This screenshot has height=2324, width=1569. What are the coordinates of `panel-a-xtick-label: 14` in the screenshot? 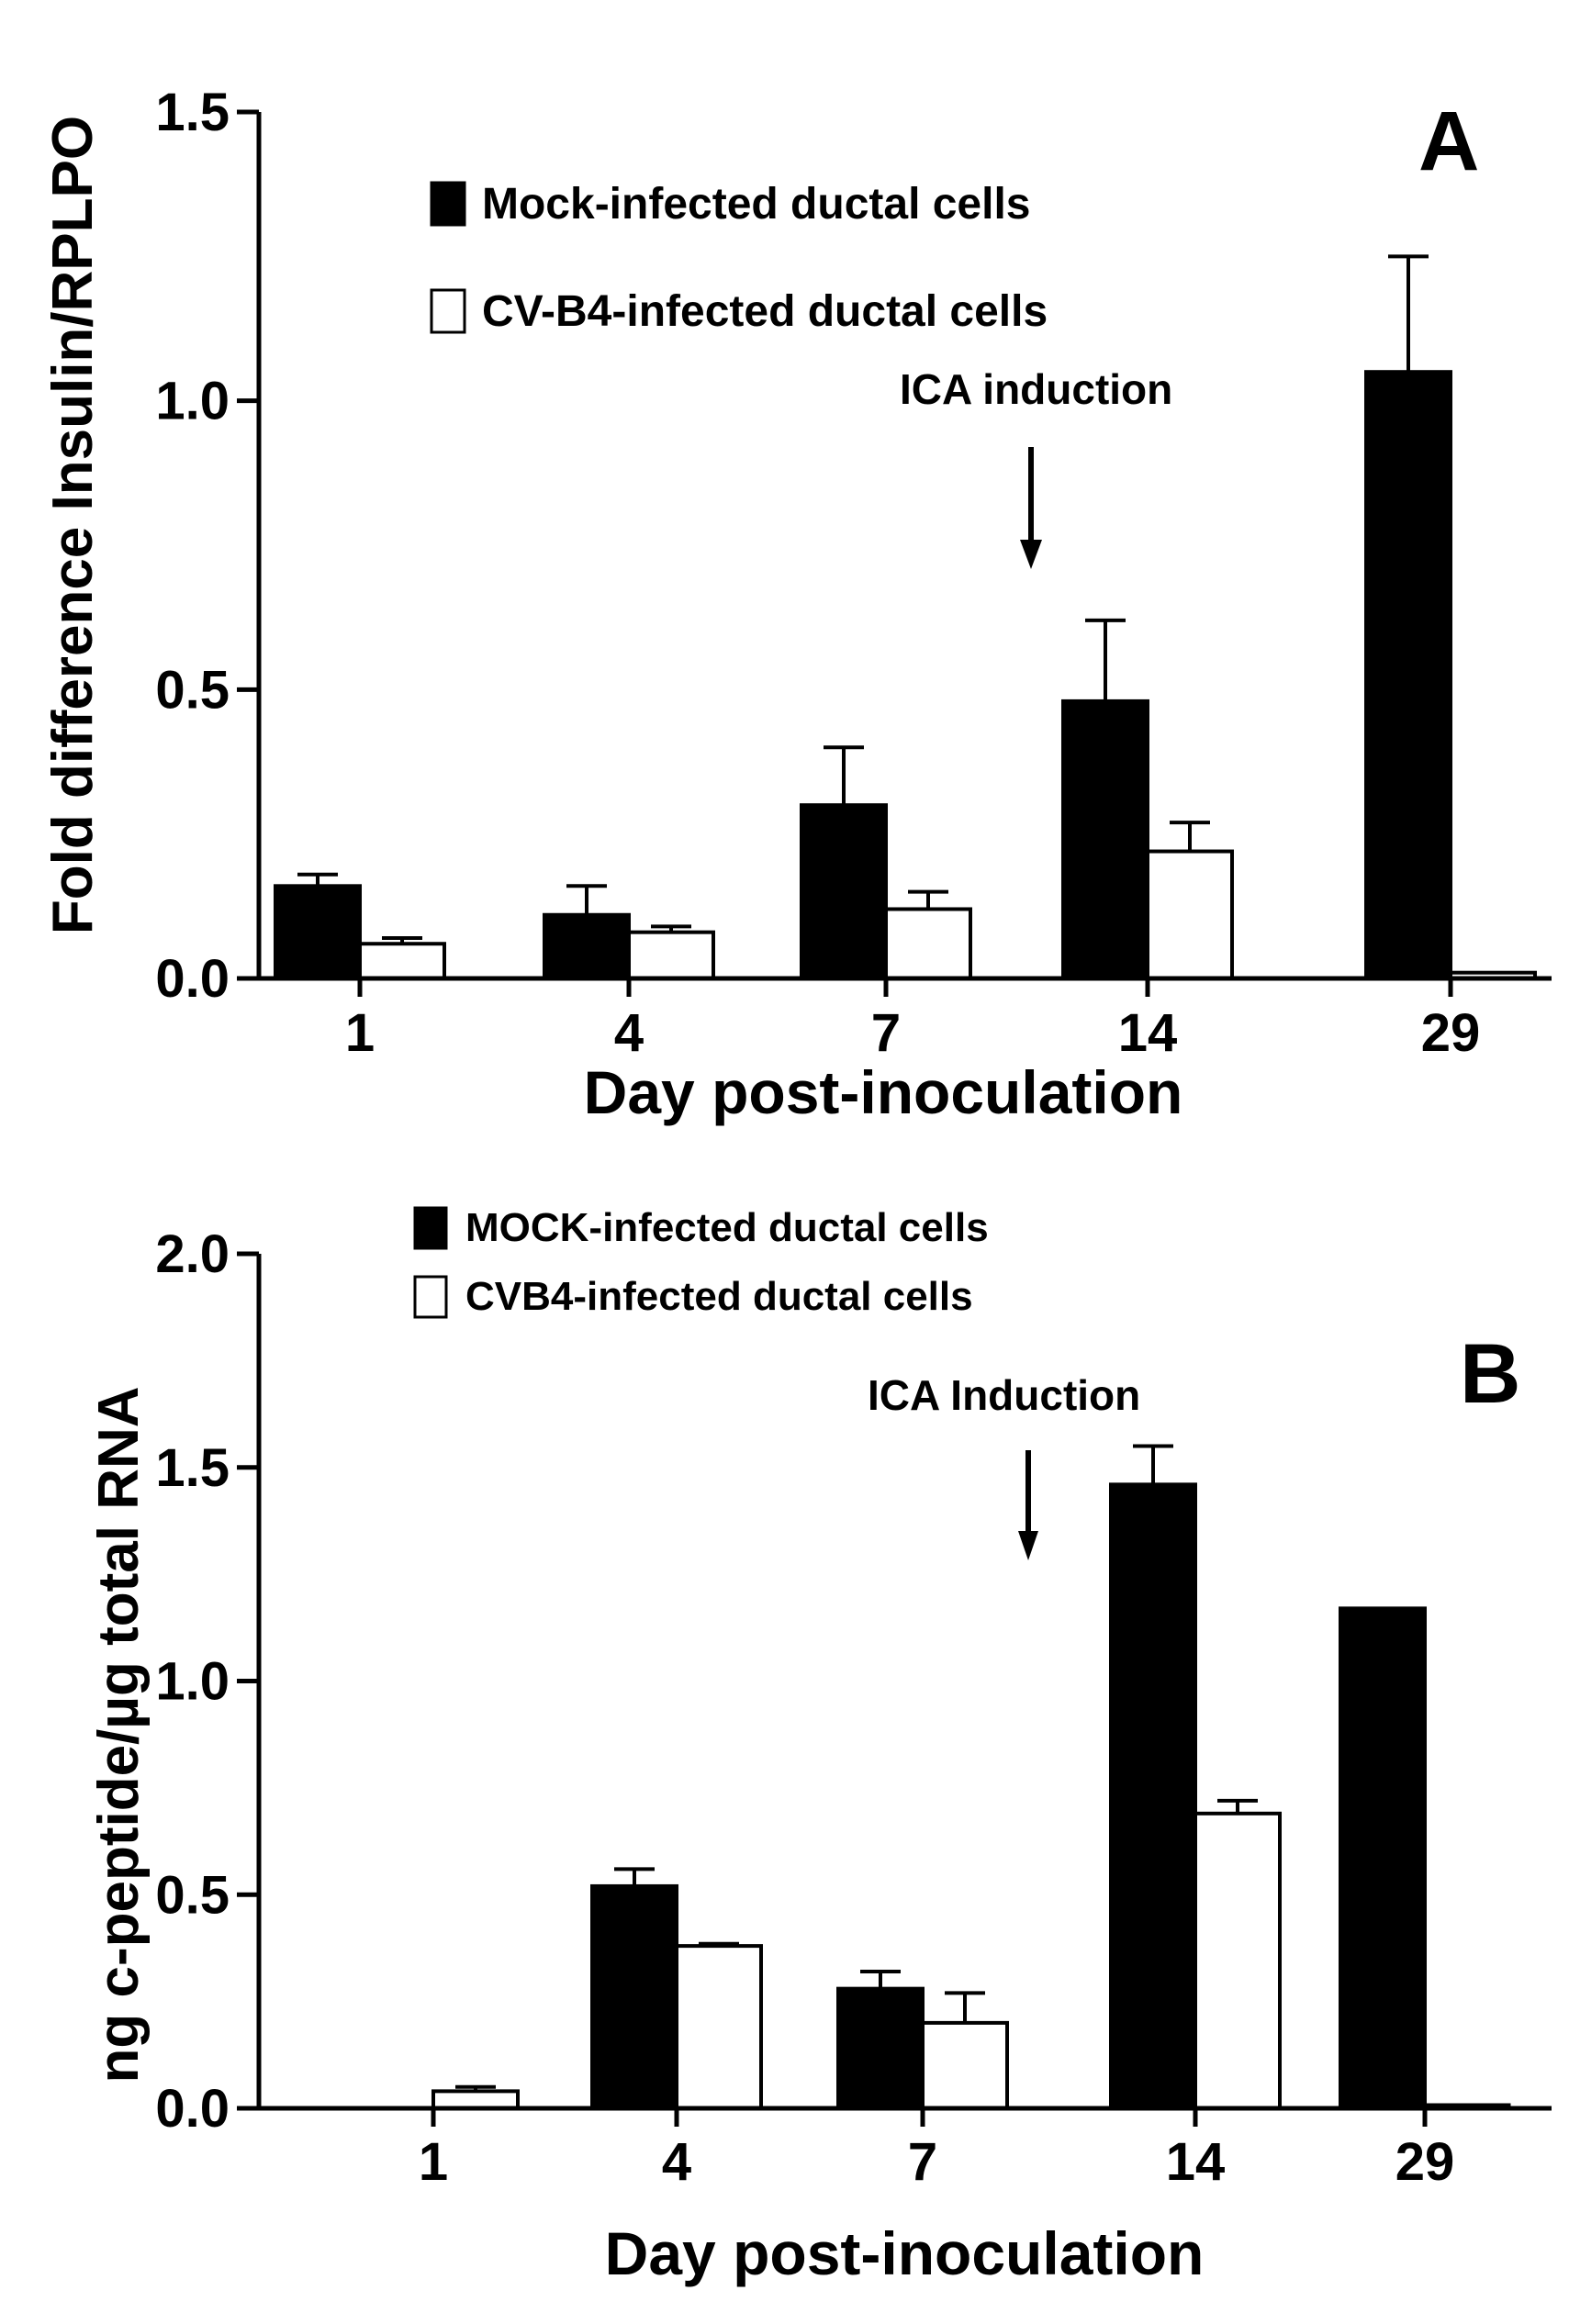 It's located at (1148, 1033).